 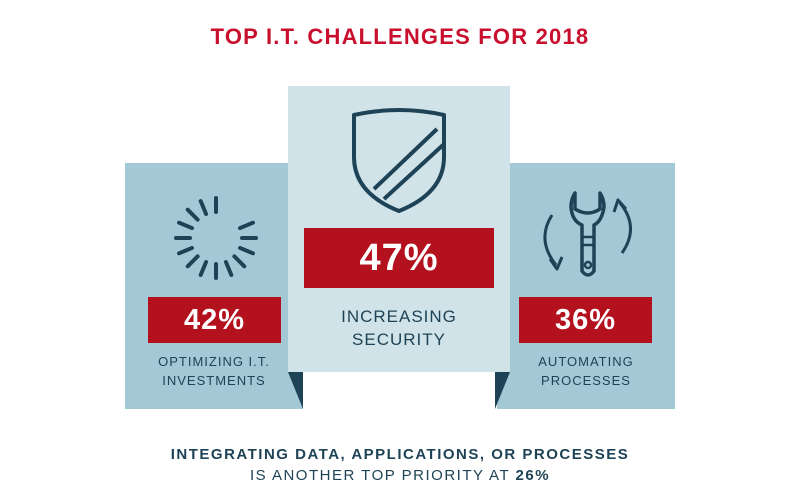 I want to click on percent-optimizing: 42%, so click(x=214, y=320).